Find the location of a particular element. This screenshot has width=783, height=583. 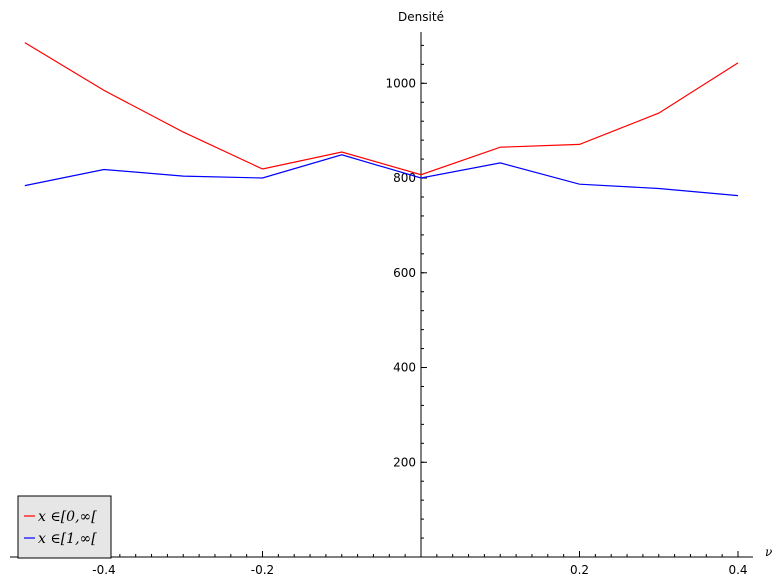

legend-box is located at coordinates (64, 527).